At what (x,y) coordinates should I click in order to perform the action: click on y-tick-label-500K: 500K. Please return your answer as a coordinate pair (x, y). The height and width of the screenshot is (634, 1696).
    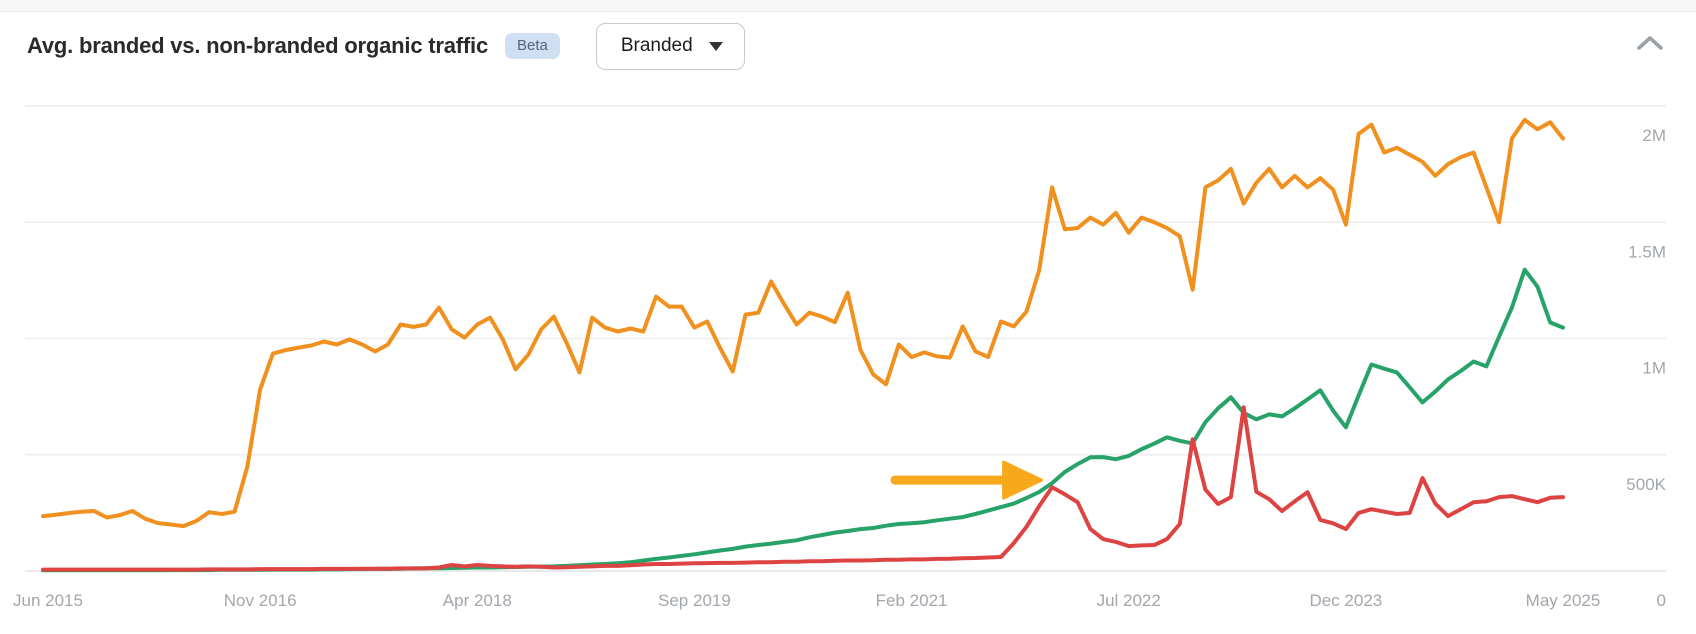
    Looking at the image, I should click on (1646, 484).